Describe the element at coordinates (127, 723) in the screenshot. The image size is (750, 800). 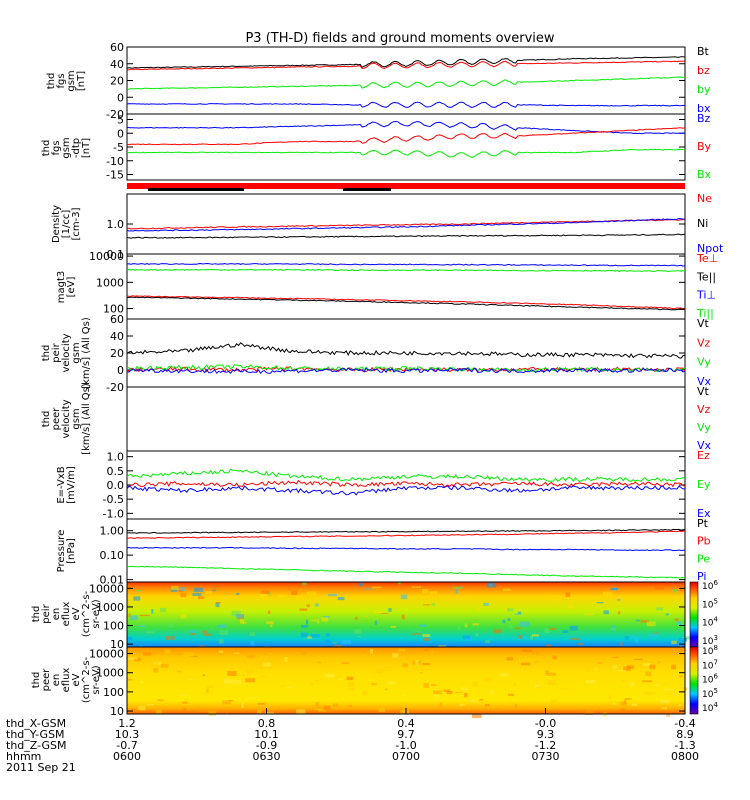
I see `x-tick-label: 1.2` at that location.